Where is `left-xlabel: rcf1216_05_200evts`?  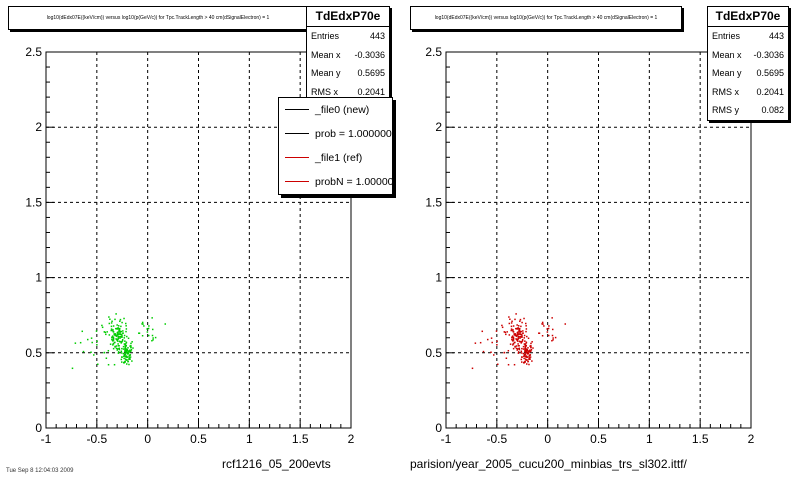 left-xlabel: rcf1216_05_200evts is located at coordinates (276, 464).